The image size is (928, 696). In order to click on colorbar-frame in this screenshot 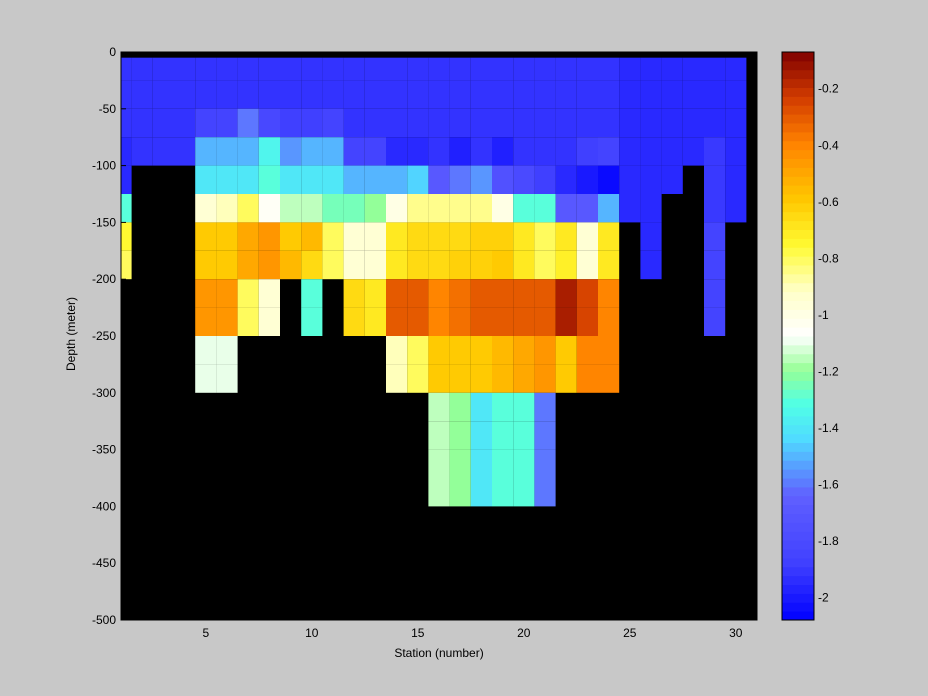, I will do `click(798, 336)`.